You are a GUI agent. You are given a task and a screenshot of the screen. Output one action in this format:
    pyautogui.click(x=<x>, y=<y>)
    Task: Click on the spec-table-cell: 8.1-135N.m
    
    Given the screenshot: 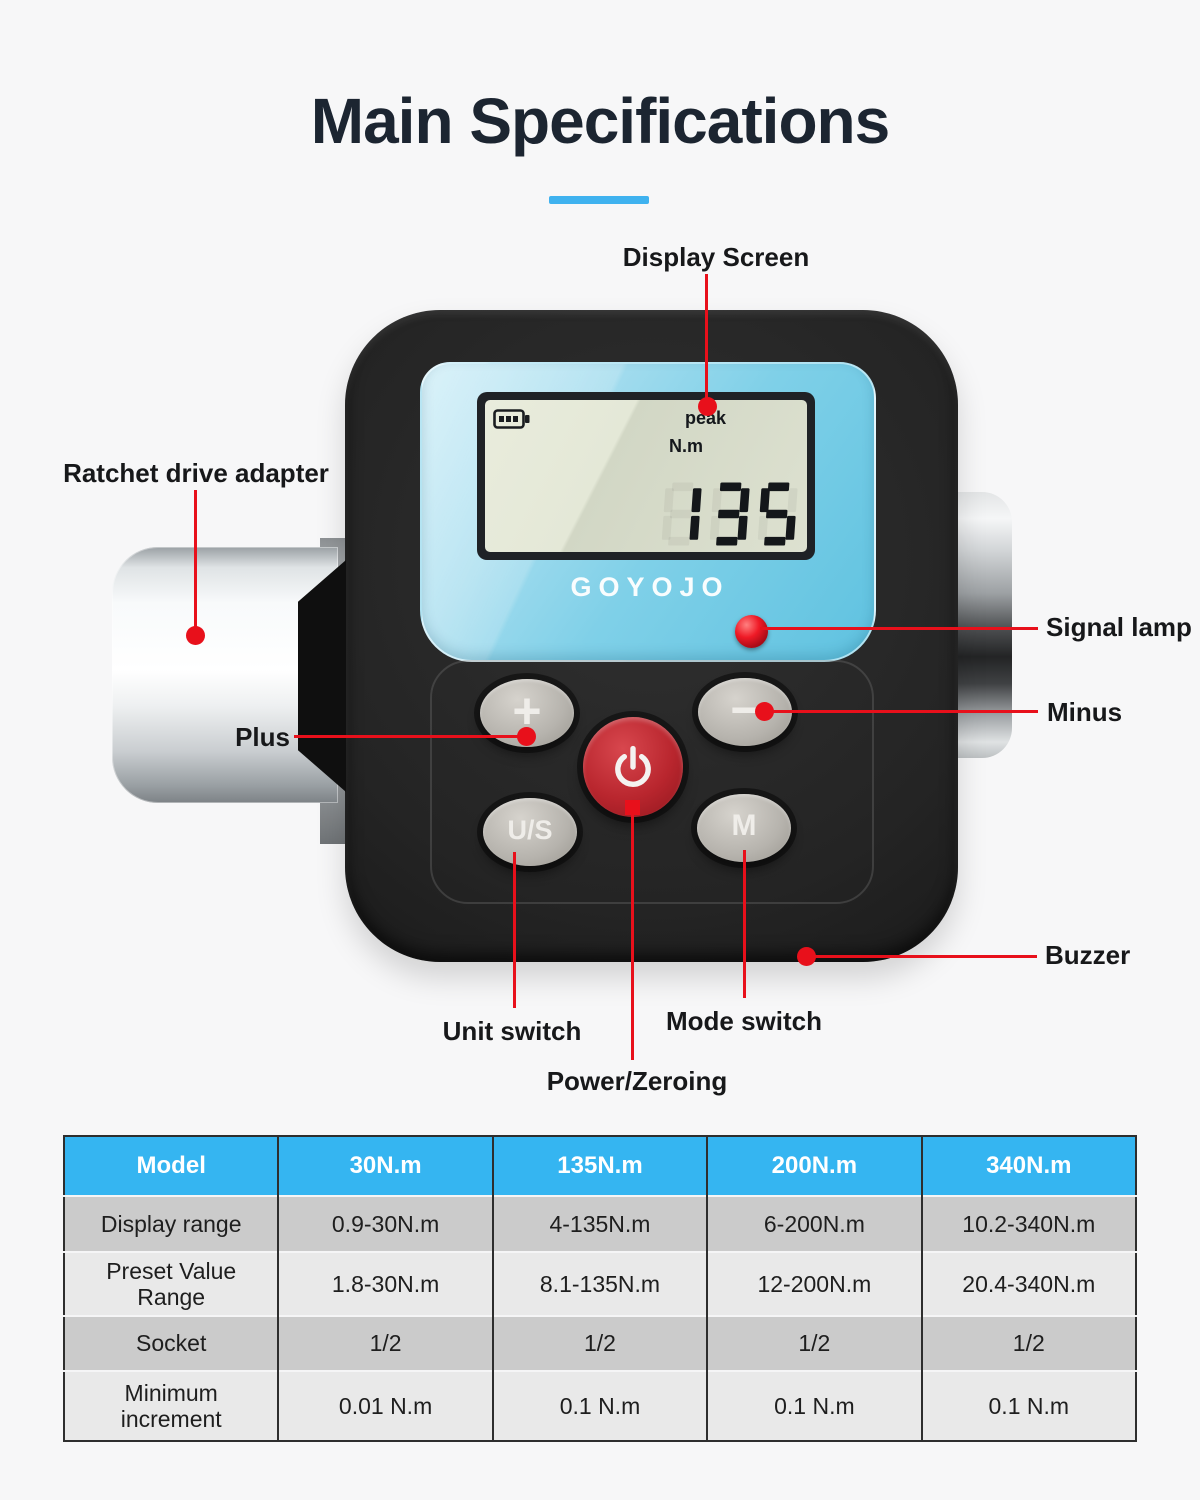 What is the action you would take?
    pyautogui.click(x=599, y=1283)
    